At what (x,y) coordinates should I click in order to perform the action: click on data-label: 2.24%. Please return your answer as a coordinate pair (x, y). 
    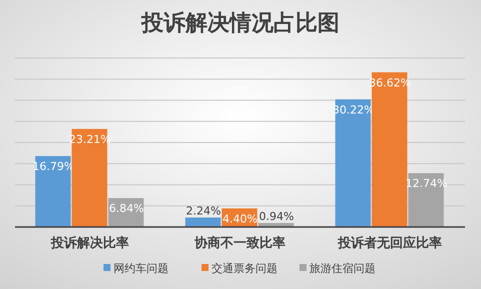
    Looking at the image, I should click on (203, 211).